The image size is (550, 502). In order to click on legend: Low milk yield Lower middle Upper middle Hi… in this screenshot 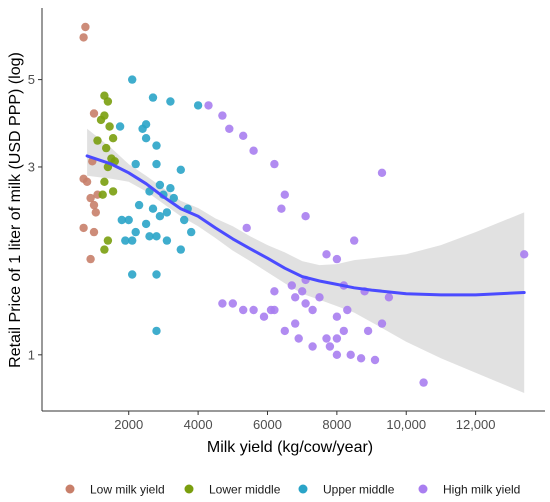, I will do `click(292, 490)`.